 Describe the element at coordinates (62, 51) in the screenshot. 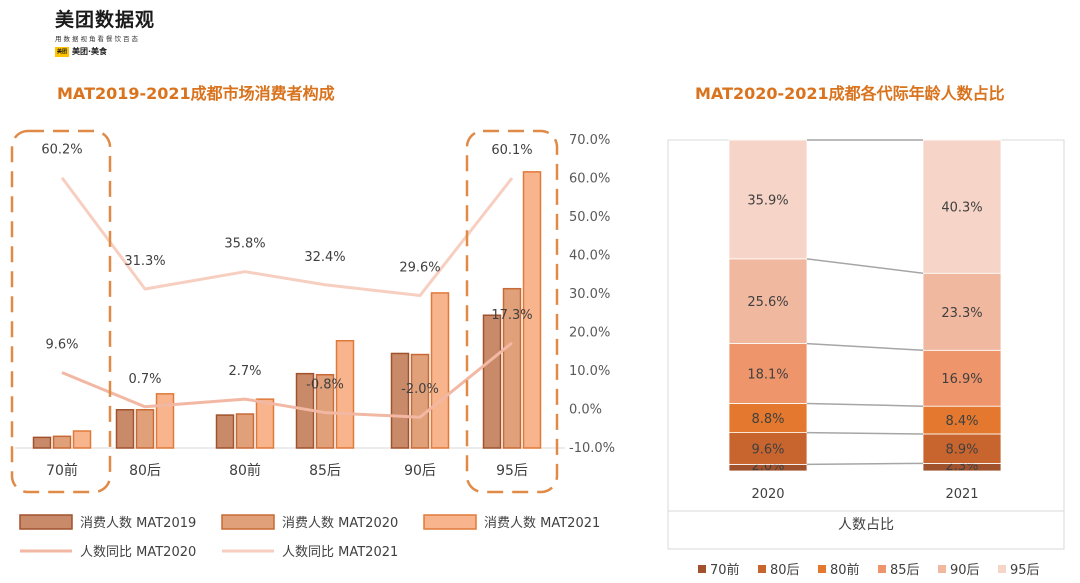

I see `meituan-badge-icon: 美团` at that location.